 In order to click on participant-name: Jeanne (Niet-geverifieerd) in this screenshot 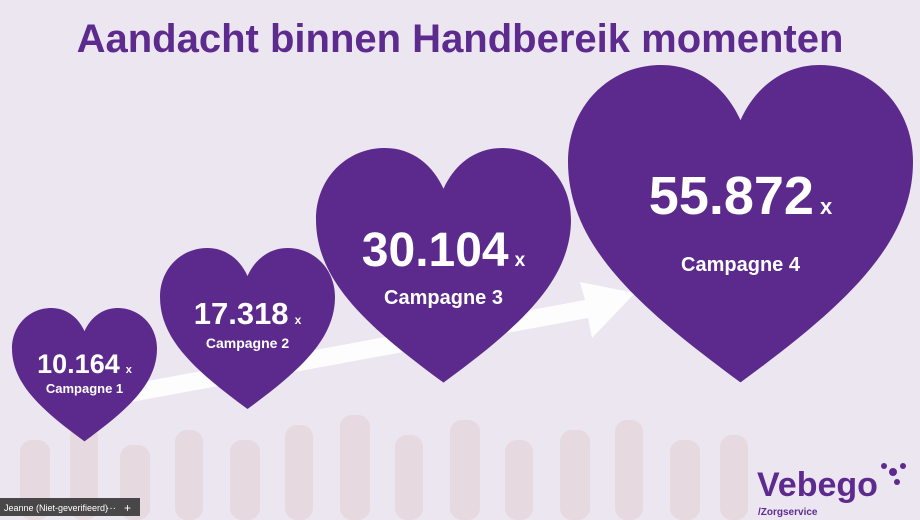, I will do `click(56, 508)`.